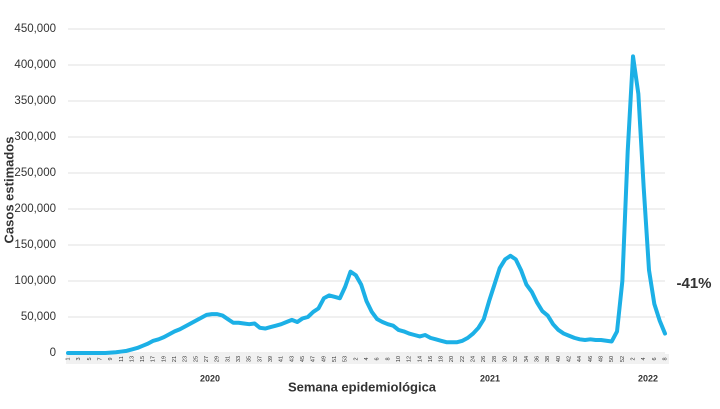 The width and height of the screenshot is (720, 409). I want to click on x-tick-label: 49, so click(324, 359).